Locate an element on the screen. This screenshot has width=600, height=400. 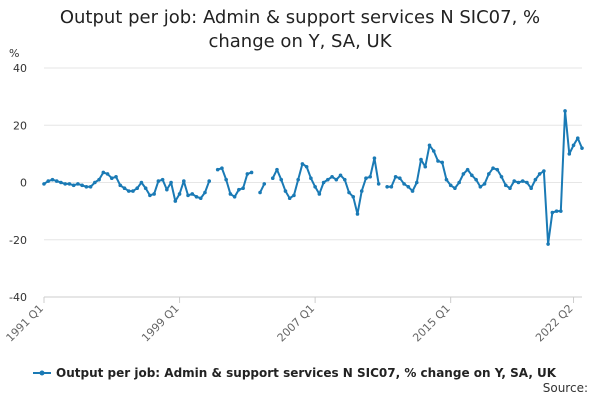
x-tick-label: 1991 Q1 is located at coordinates (25, 323).